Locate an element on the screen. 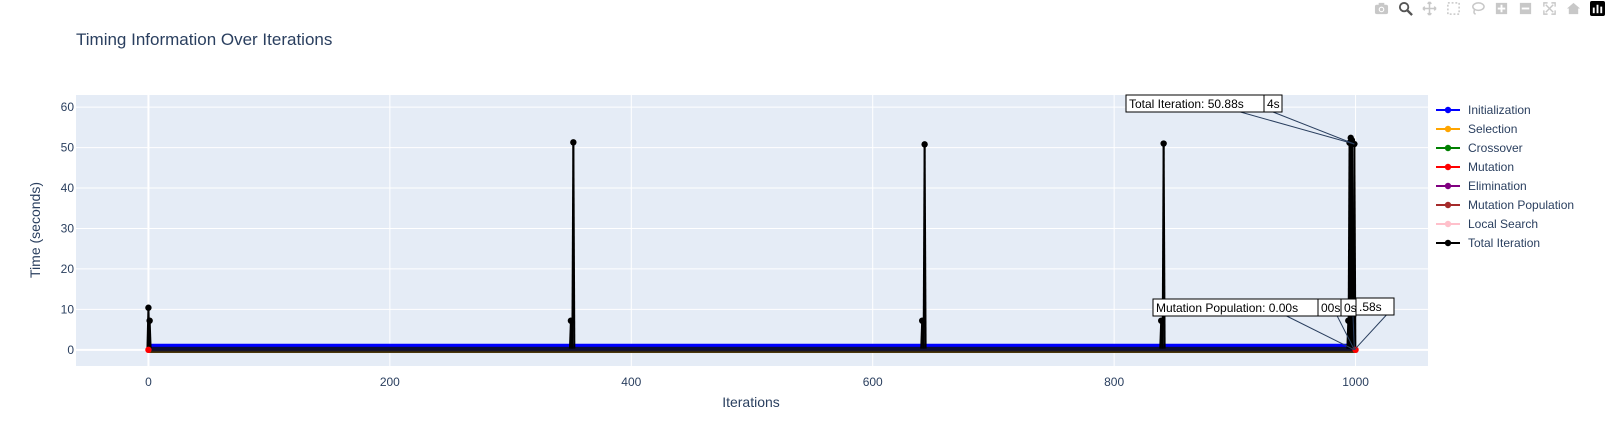 Image resolution: width=1606 pixels, height=430 pixels. zoom-in-icon is located at coordinates (1501, 8).